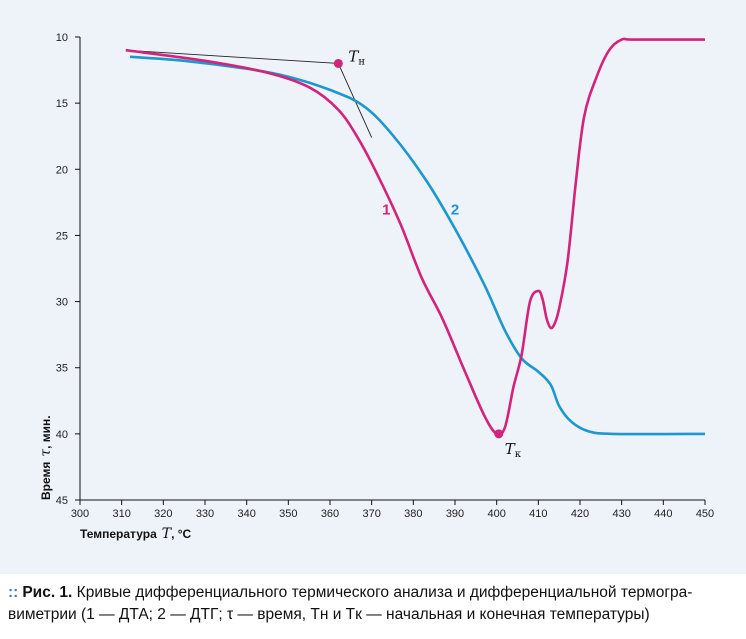 The image size is (746, 639). I want to click on y-tick-label: 10, so click(62, 38).